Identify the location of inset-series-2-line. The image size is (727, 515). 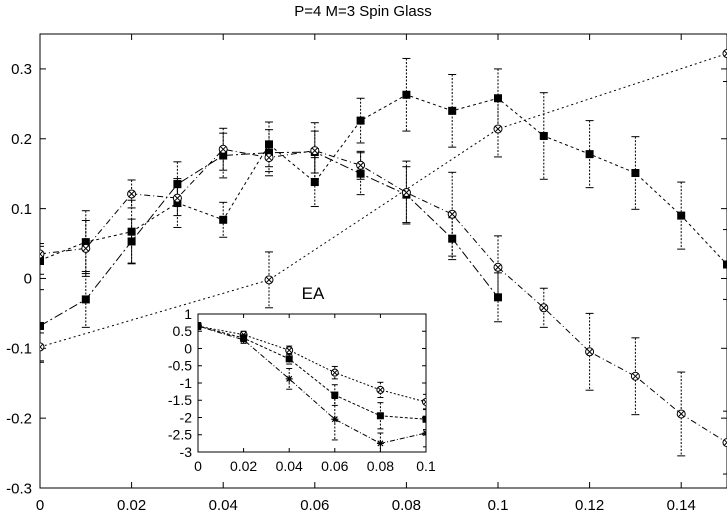
(312, 372).